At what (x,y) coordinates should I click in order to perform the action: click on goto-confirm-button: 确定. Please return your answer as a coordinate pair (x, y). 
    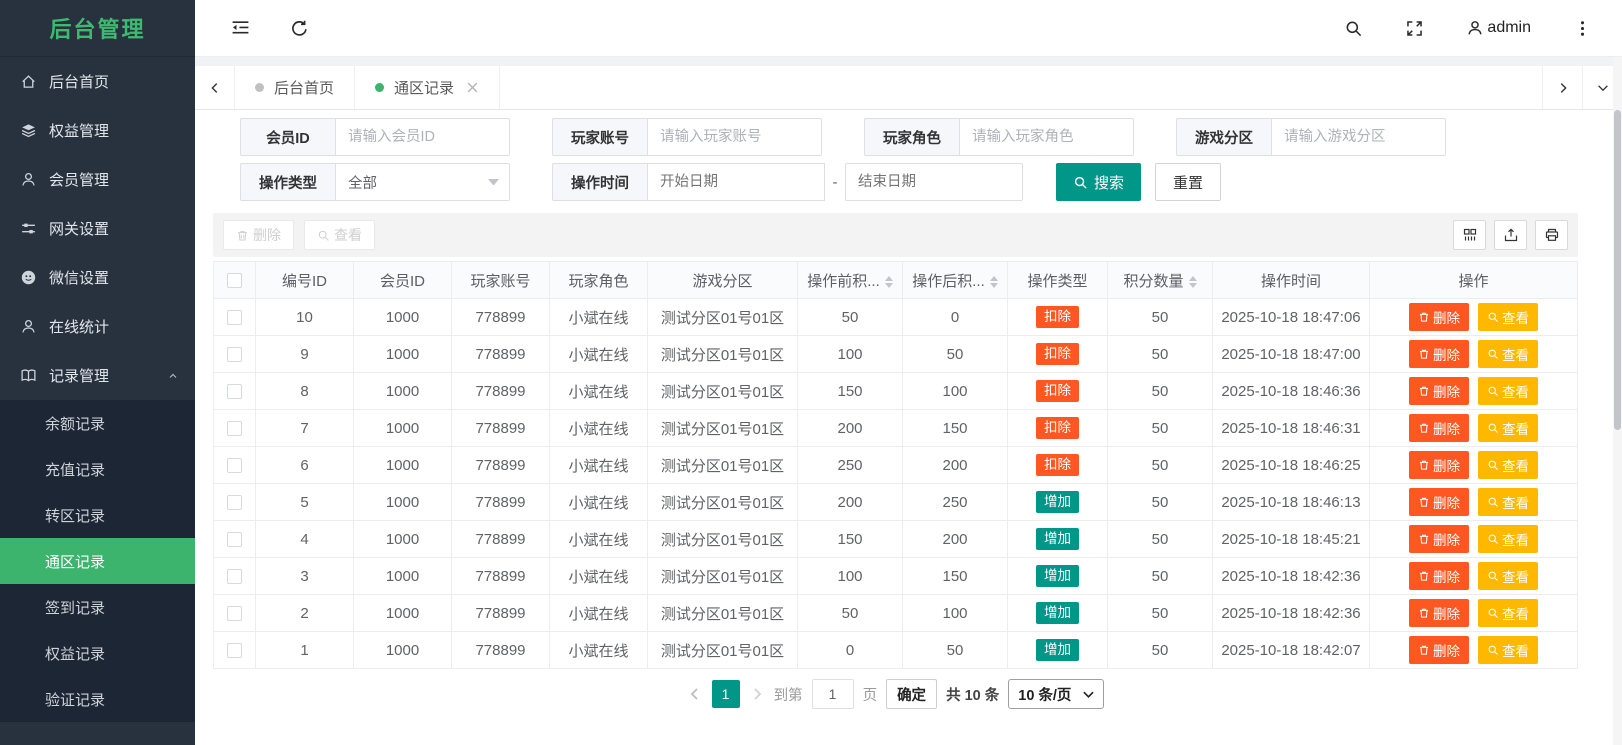
    Looking at the image, I should click on (912, 694).